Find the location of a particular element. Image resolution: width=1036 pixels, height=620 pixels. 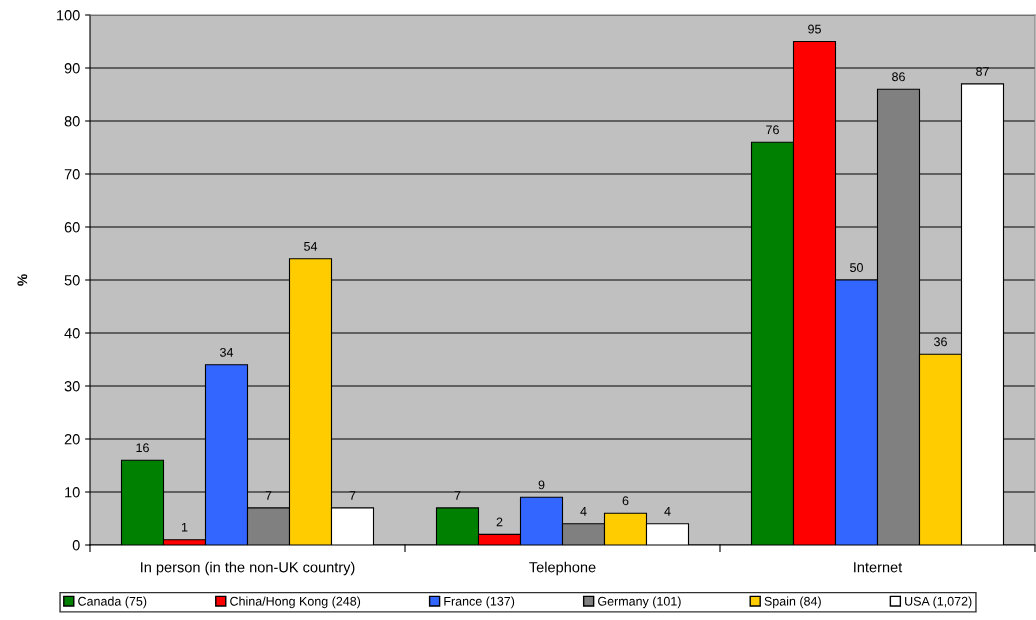

legend-label: Germany (101) is located at coordinates (639, 602).